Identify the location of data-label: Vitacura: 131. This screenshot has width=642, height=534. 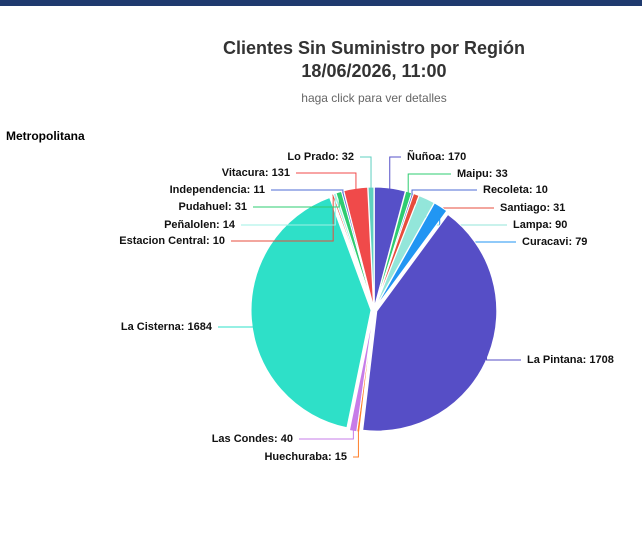
(256, 173).